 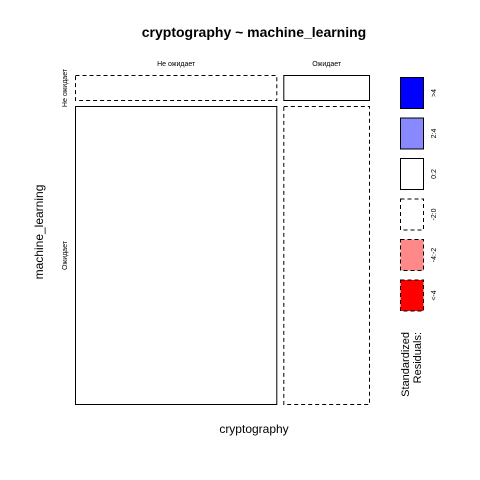 I want to click on legend-title: Residuals:, so click(x=418, y=357).